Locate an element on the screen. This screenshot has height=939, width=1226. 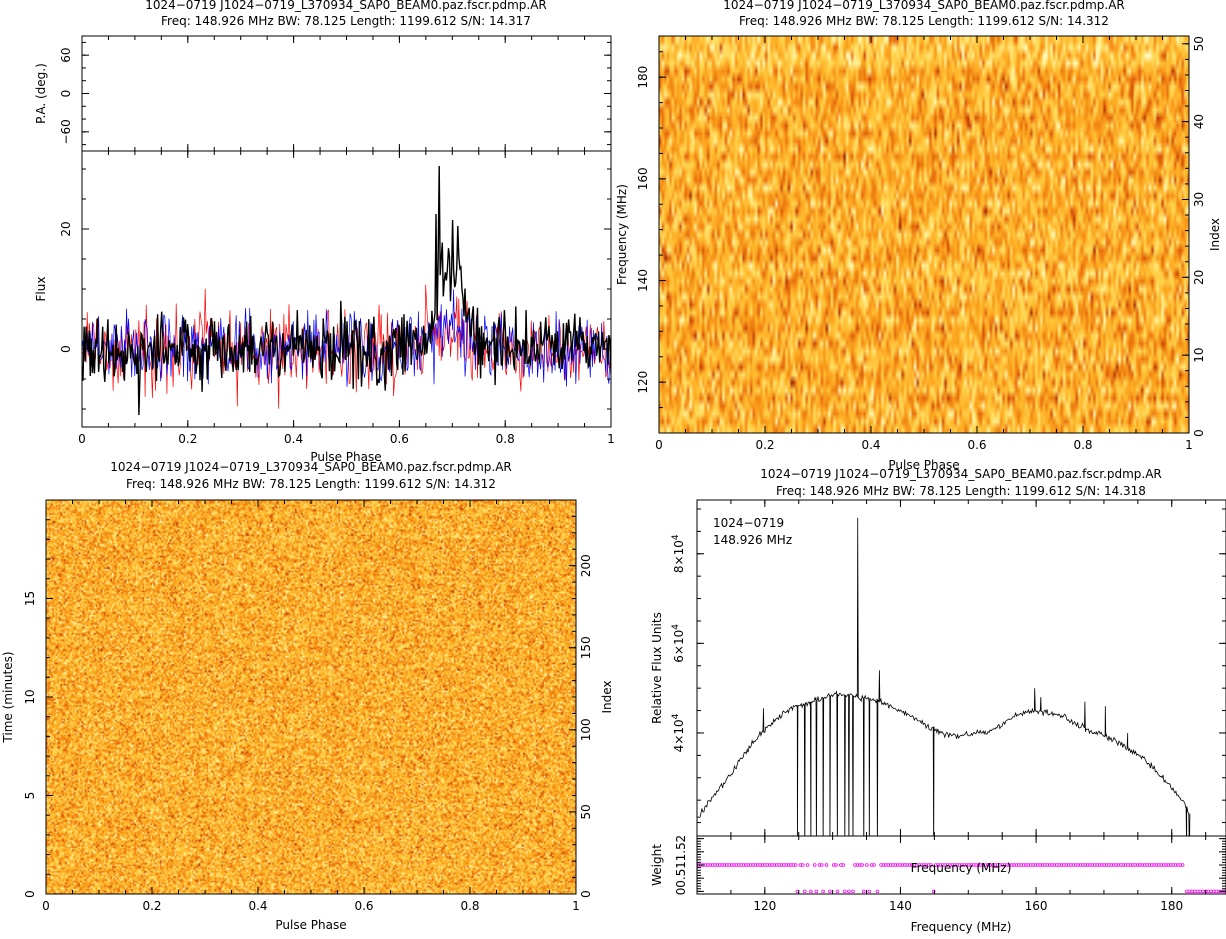
index-y-tick-label: 100 is located at coordinates (586, 729).